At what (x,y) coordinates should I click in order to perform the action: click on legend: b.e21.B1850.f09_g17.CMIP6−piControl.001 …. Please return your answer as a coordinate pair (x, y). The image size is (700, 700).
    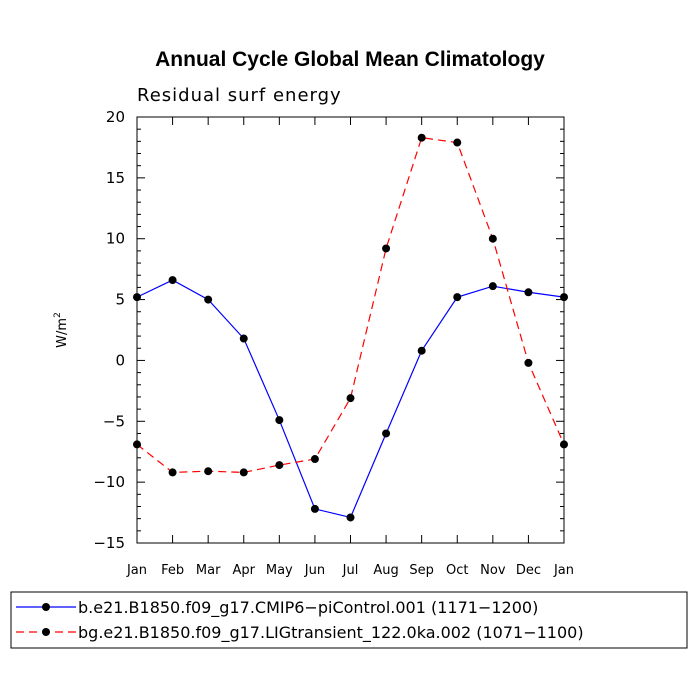
    Looking at the image, I should click on (349, 620).